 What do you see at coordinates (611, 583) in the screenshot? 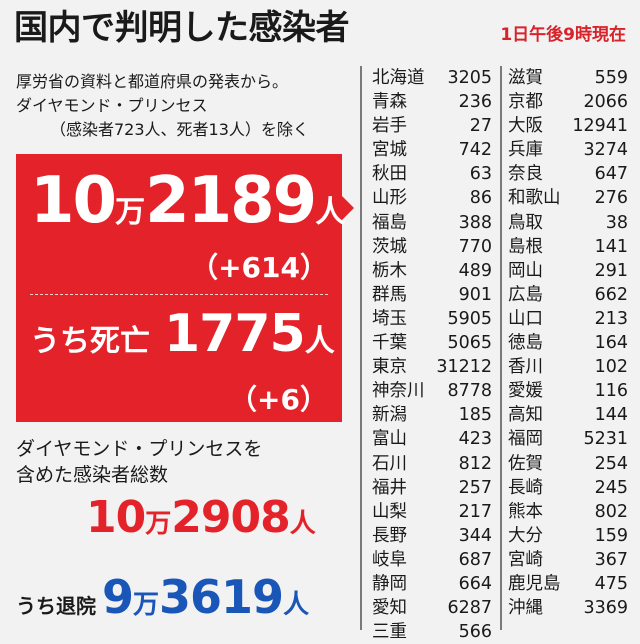
I see `prefecture-count: 475` at bounding box center [611, 583].